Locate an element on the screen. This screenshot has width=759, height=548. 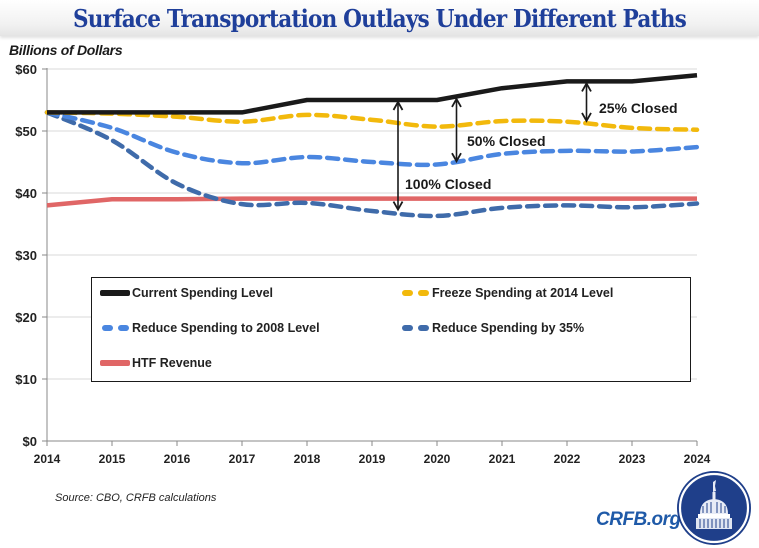
x-tick-label: 2018 is located at coordinates (307, 459).